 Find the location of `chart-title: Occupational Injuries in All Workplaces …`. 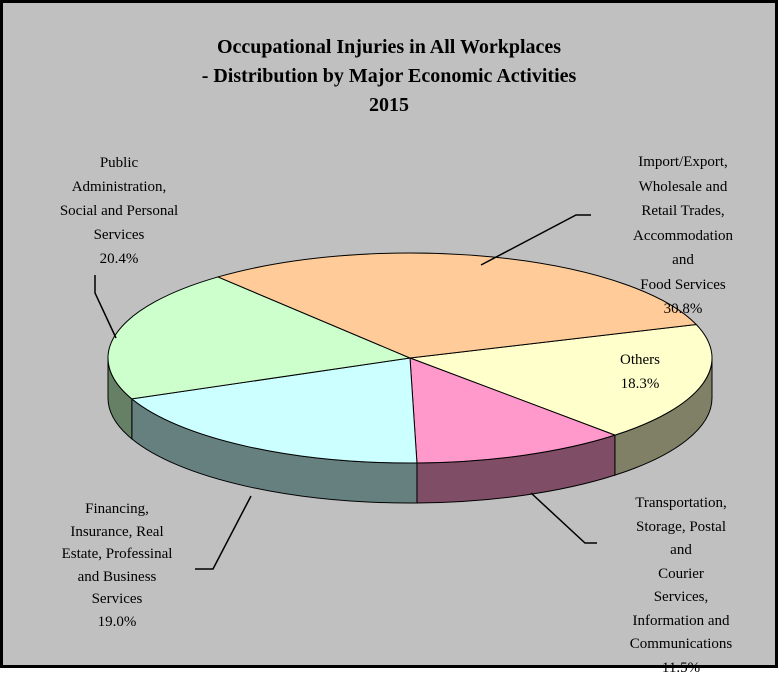

chart-title: Occupational Injuries in All Workplaces … is located at coordinates (389, 76).